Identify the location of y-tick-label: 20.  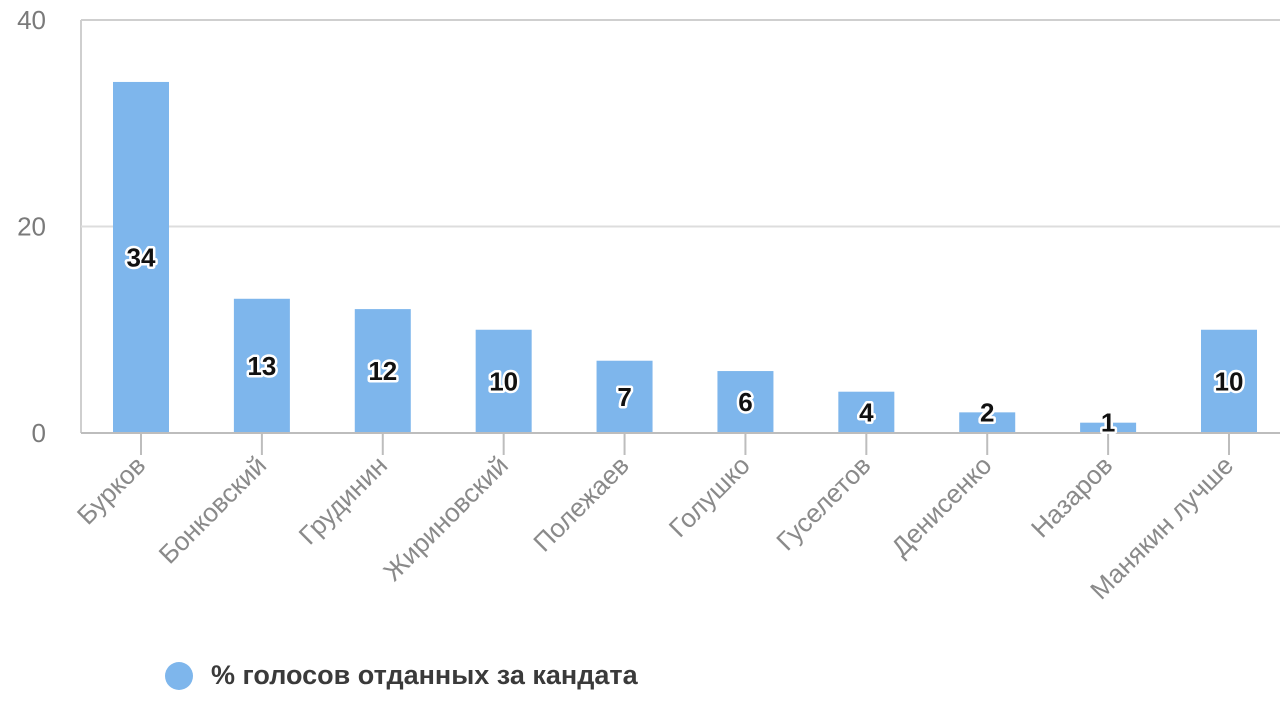
(31, 227).